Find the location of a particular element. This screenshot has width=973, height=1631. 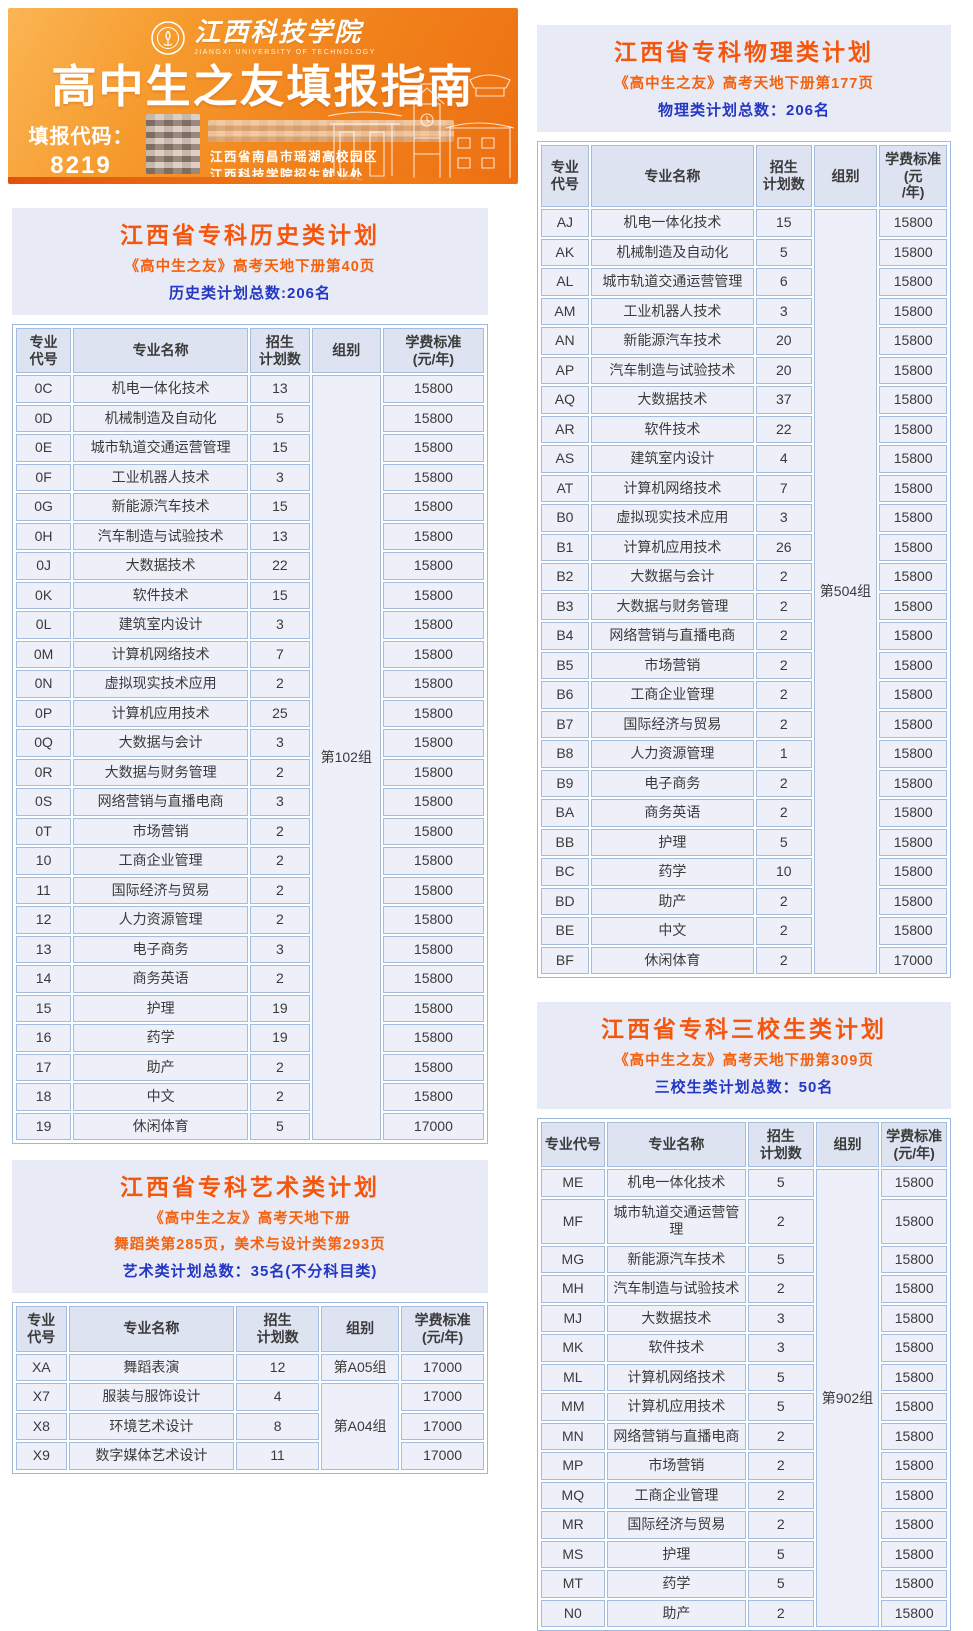

cell-major-code: BD is located at coordinates (565, 901).